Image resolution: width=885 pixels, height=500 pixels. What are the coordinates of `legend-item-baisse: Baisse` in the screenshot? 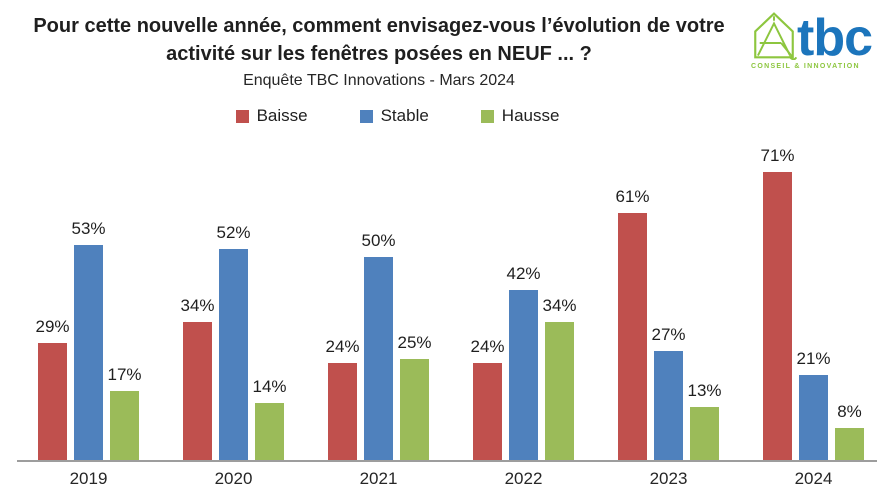 It's located at (271, 116).